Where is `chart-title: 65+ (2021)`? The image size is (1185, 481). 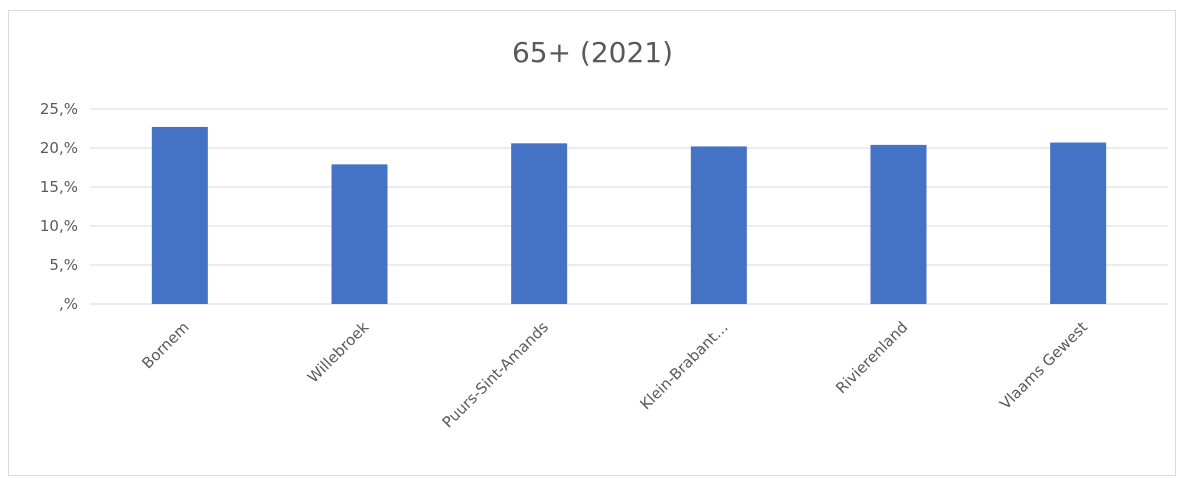 chart-title: 65+ (2021) is located at coordinates (592, 52).